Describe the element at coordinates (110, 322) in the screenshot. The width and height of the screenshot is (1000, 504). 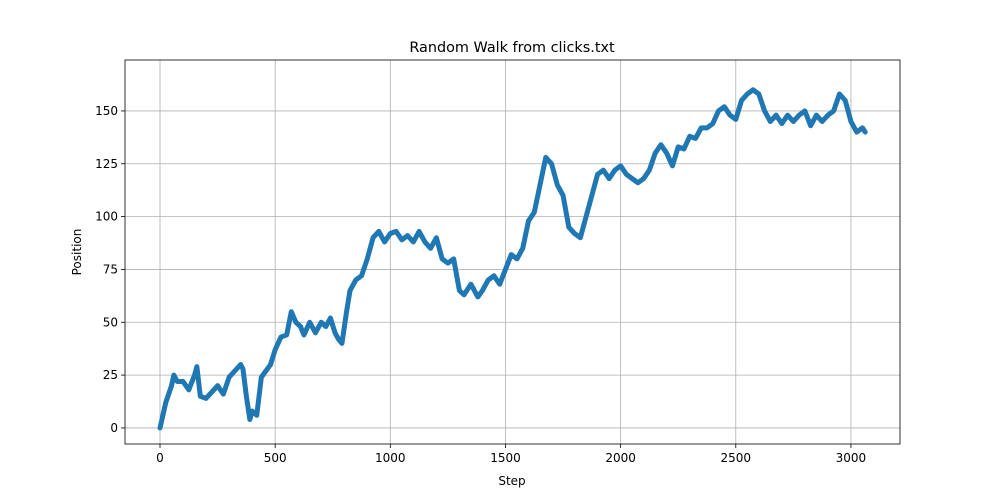
I see `y-tick-label: 50` at that location.